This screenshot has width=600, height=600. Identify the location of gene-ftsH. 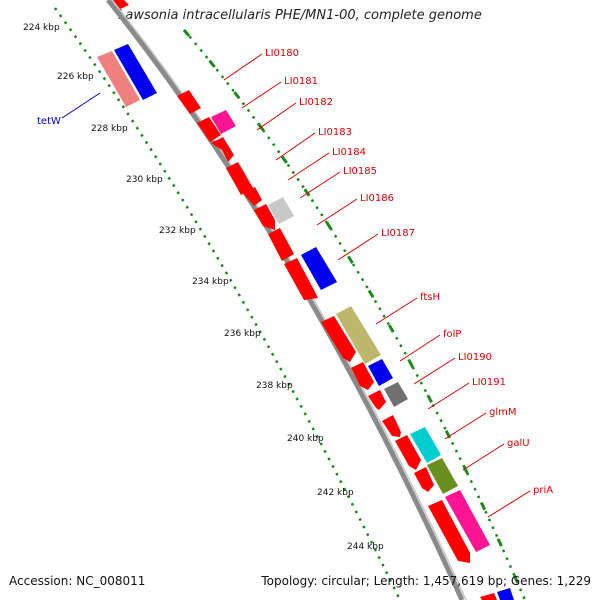
(358, 335).